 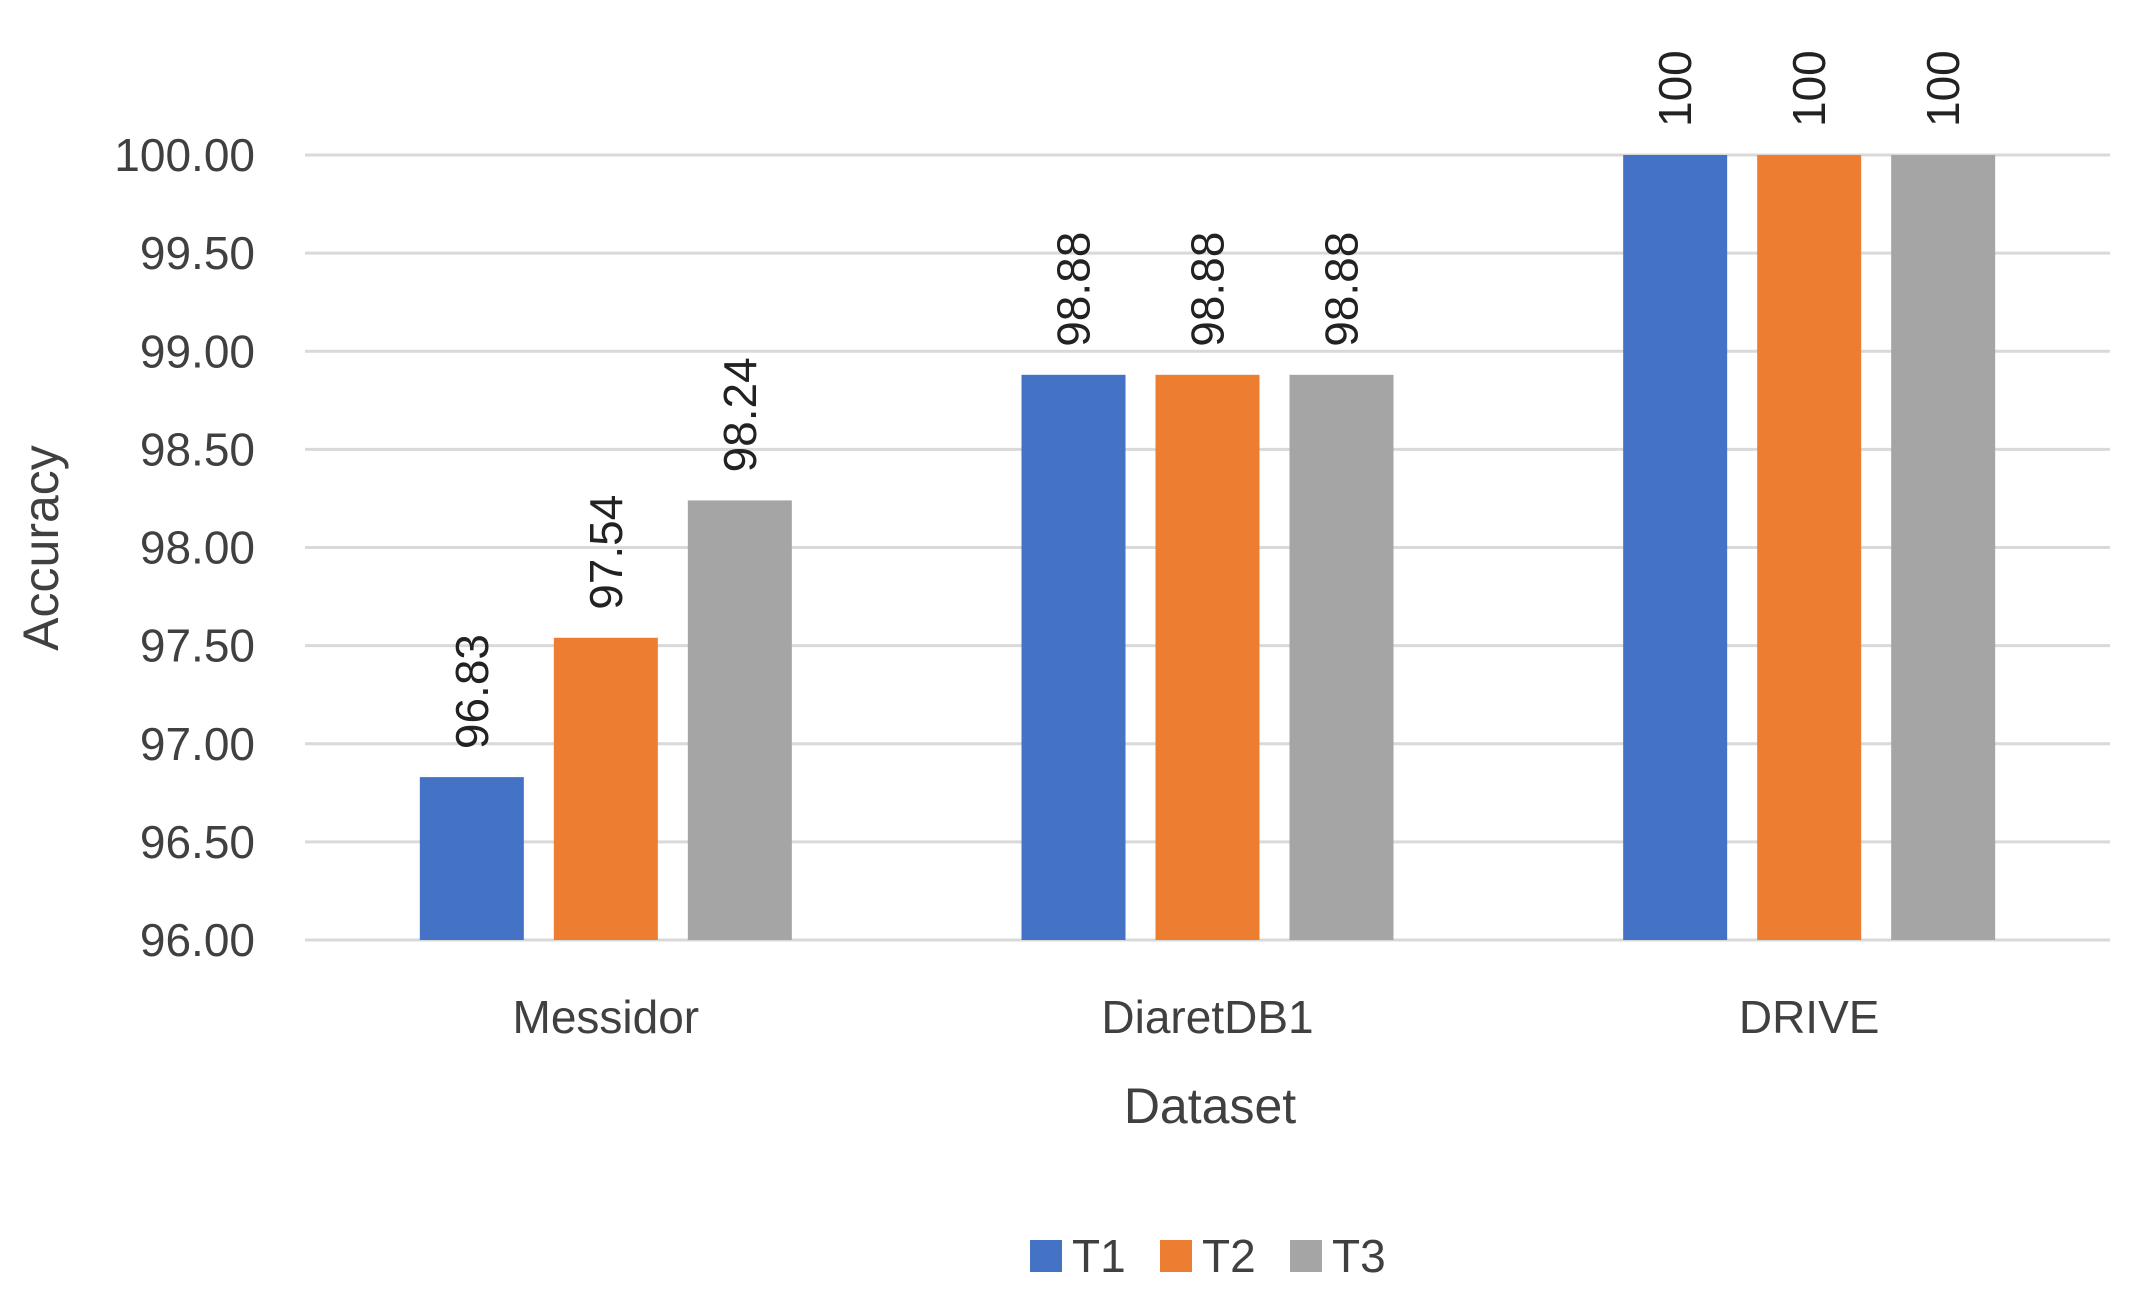 I want to click on y-tick-label: 98.50, so click(x=197, y=449).